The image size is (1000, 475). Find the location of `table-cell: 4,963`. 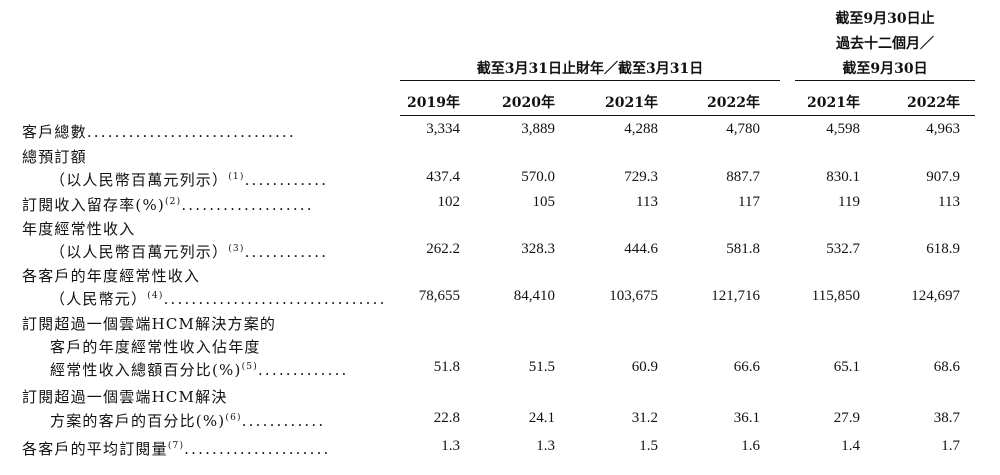

table-cell: 4,963 is located at coordinates (943, 129).